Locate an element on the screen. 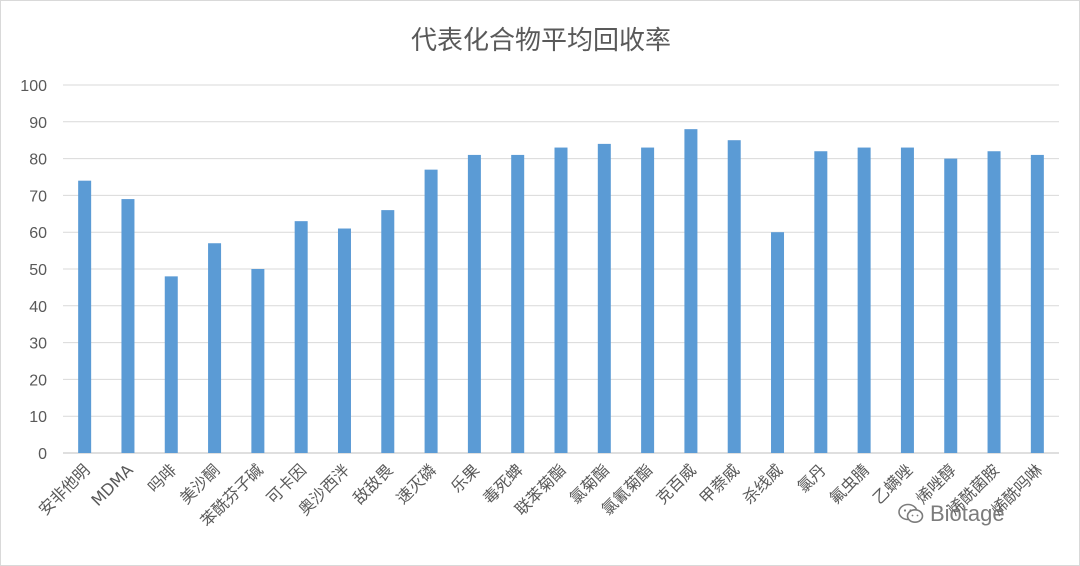  x-tick-label: 杀线威 is located at coordinates (762, 483).